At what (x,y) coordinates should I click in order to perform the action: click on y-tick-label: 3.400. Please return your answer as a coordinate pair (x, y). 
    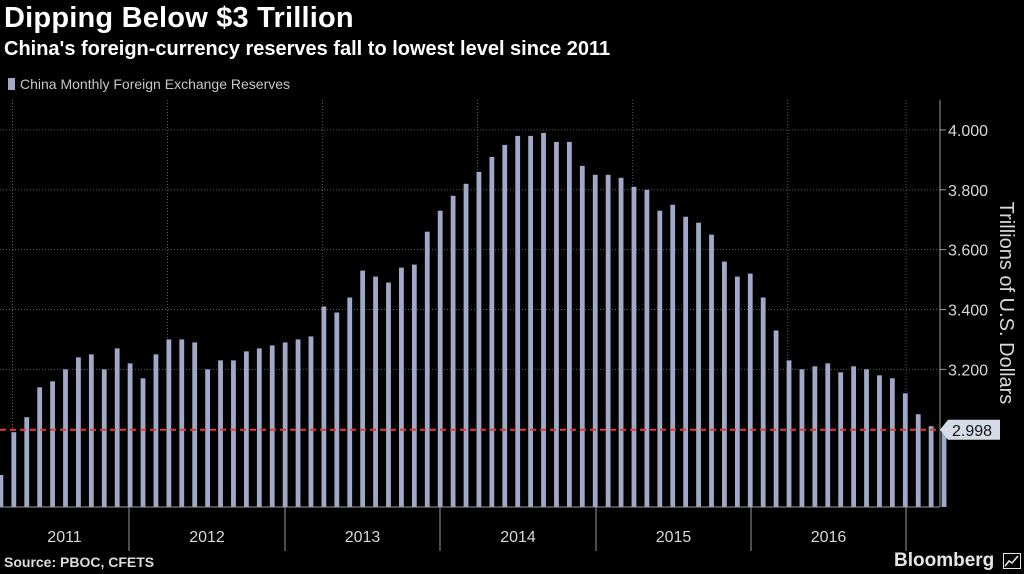
    Looking at the image, I should click on (968, 310).